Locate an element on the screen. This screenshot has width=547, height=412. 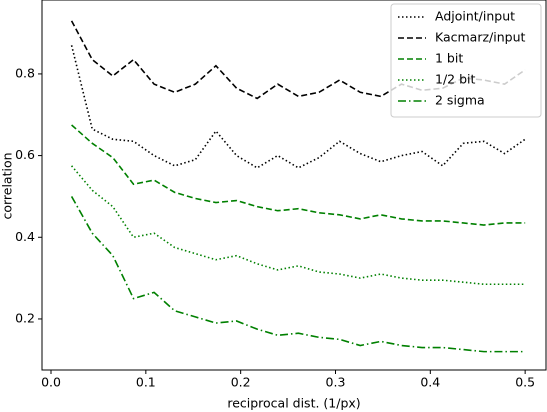
x-tick-label: 0.5 is located at coordinates (525, 382).